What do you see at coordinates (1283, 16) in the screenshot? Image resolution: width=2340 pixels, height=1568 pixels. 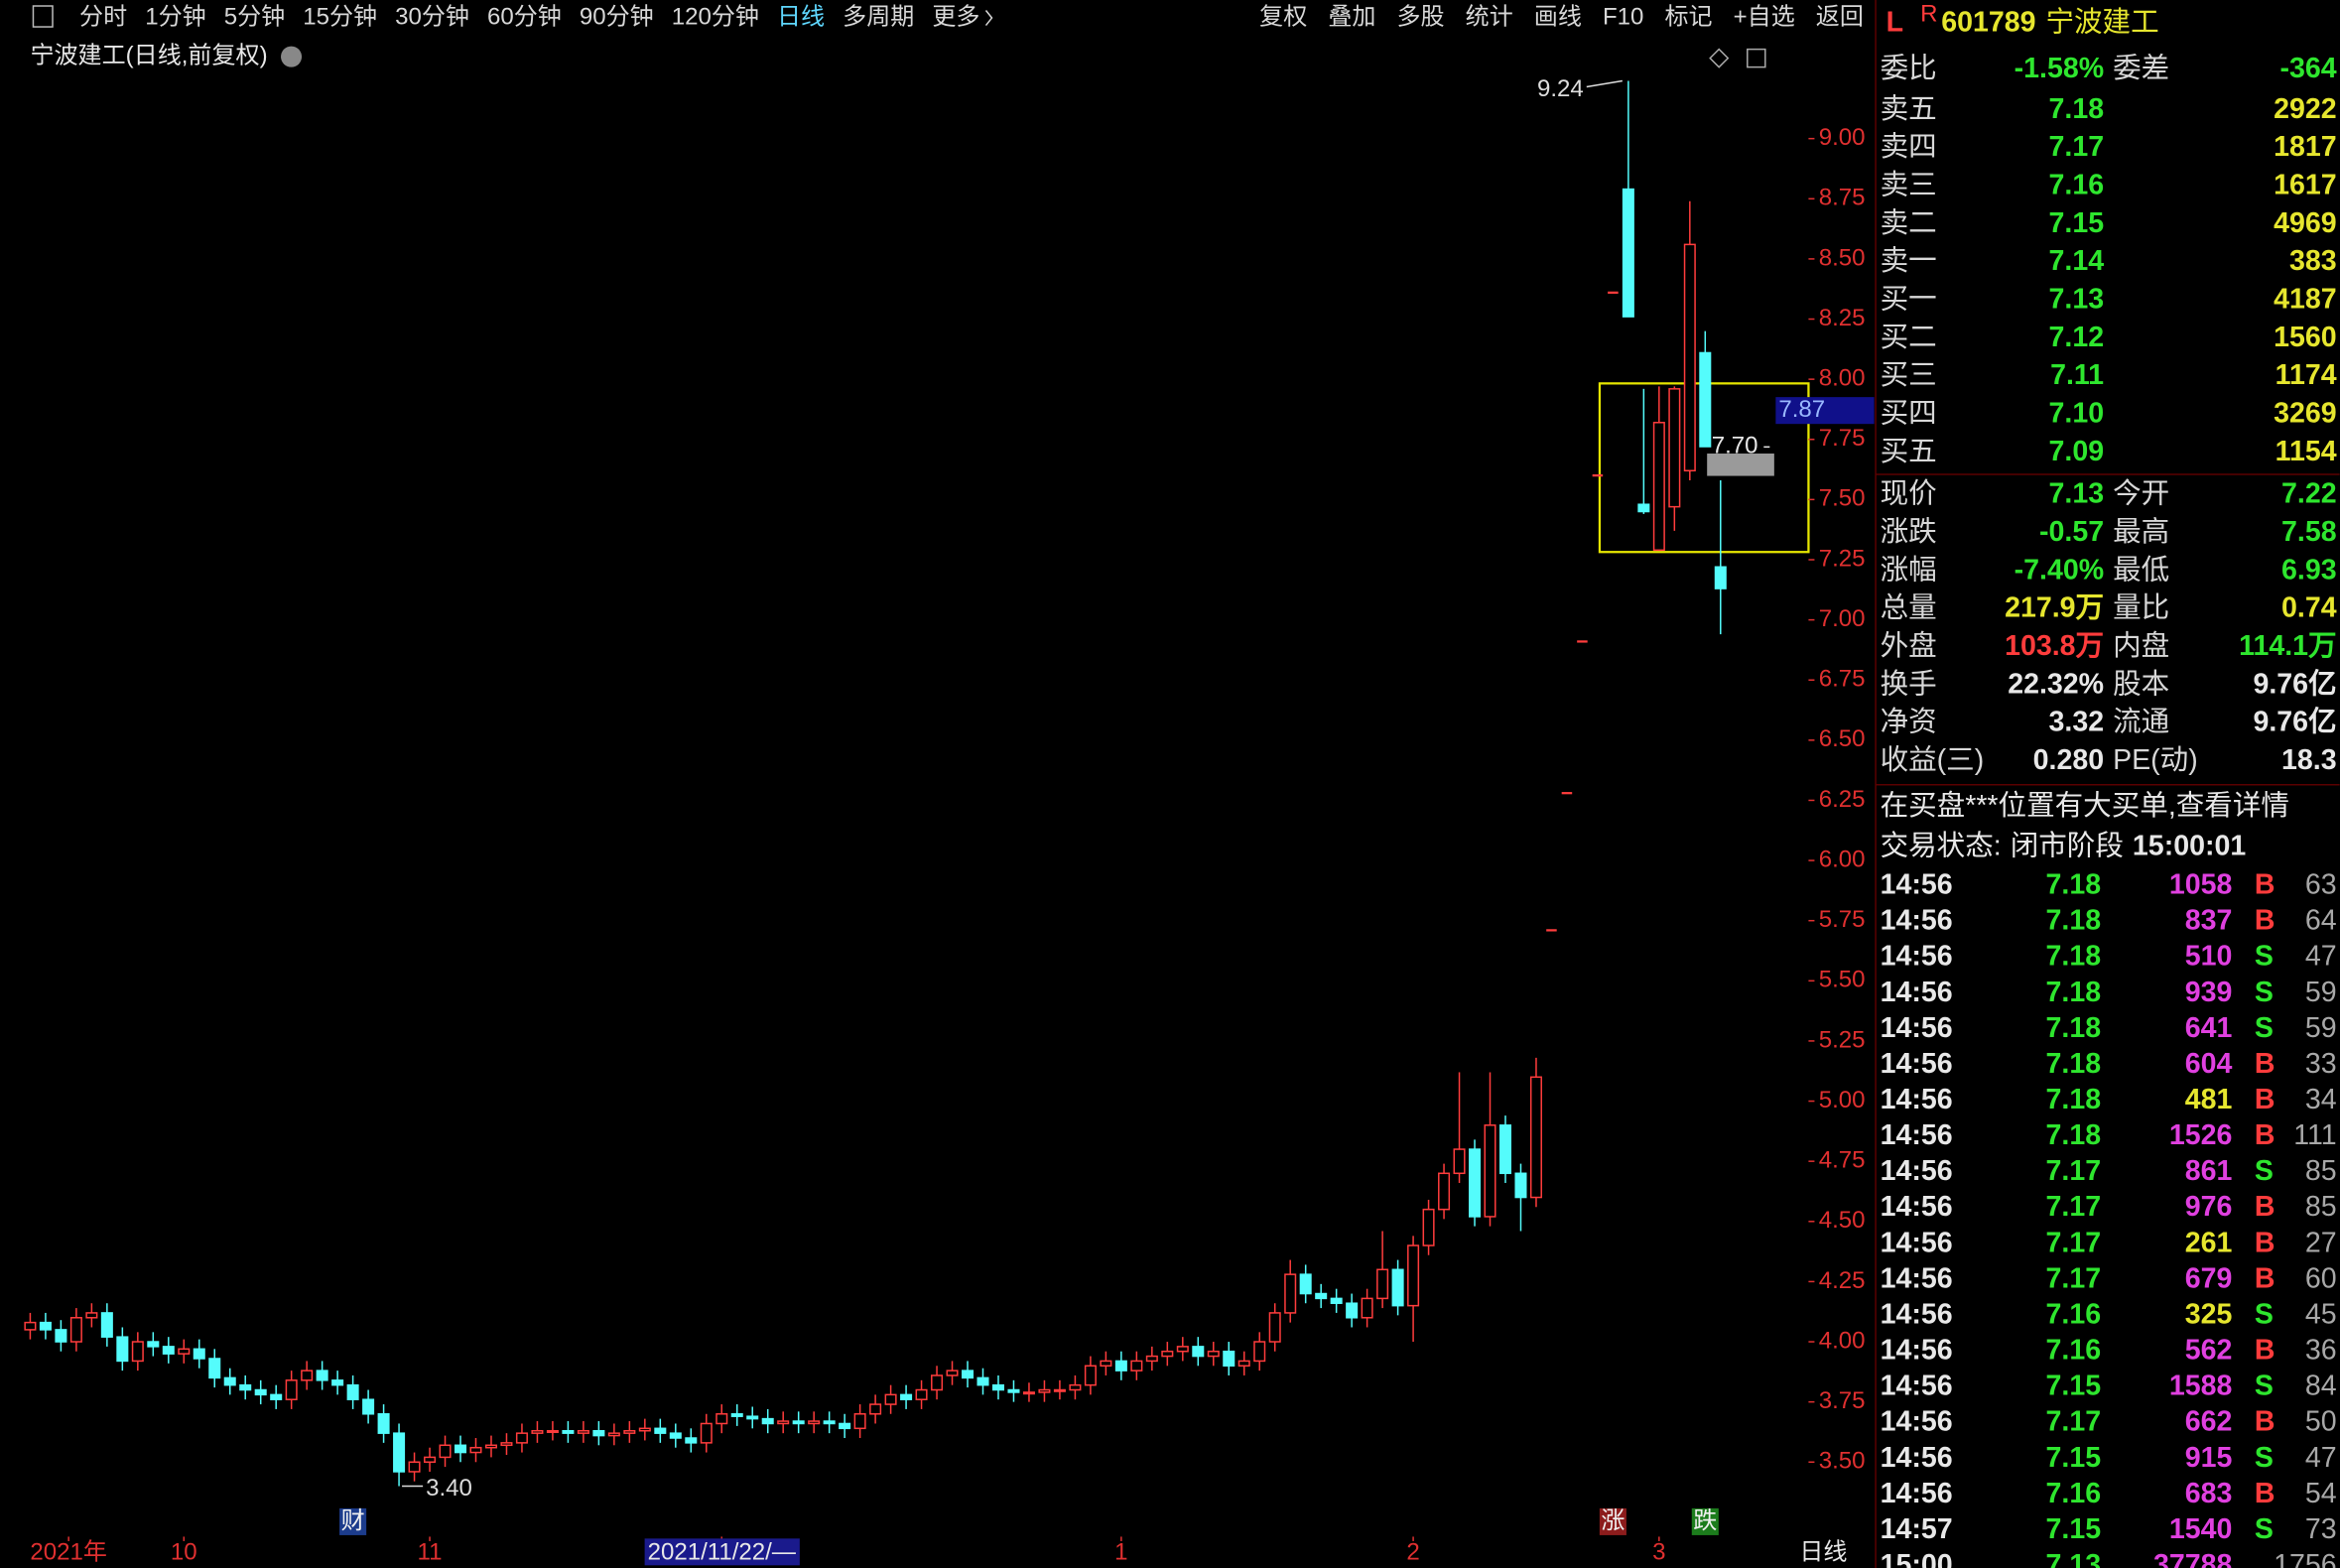 I see `tool-button: 复权` at bounding box center [1283, 16].